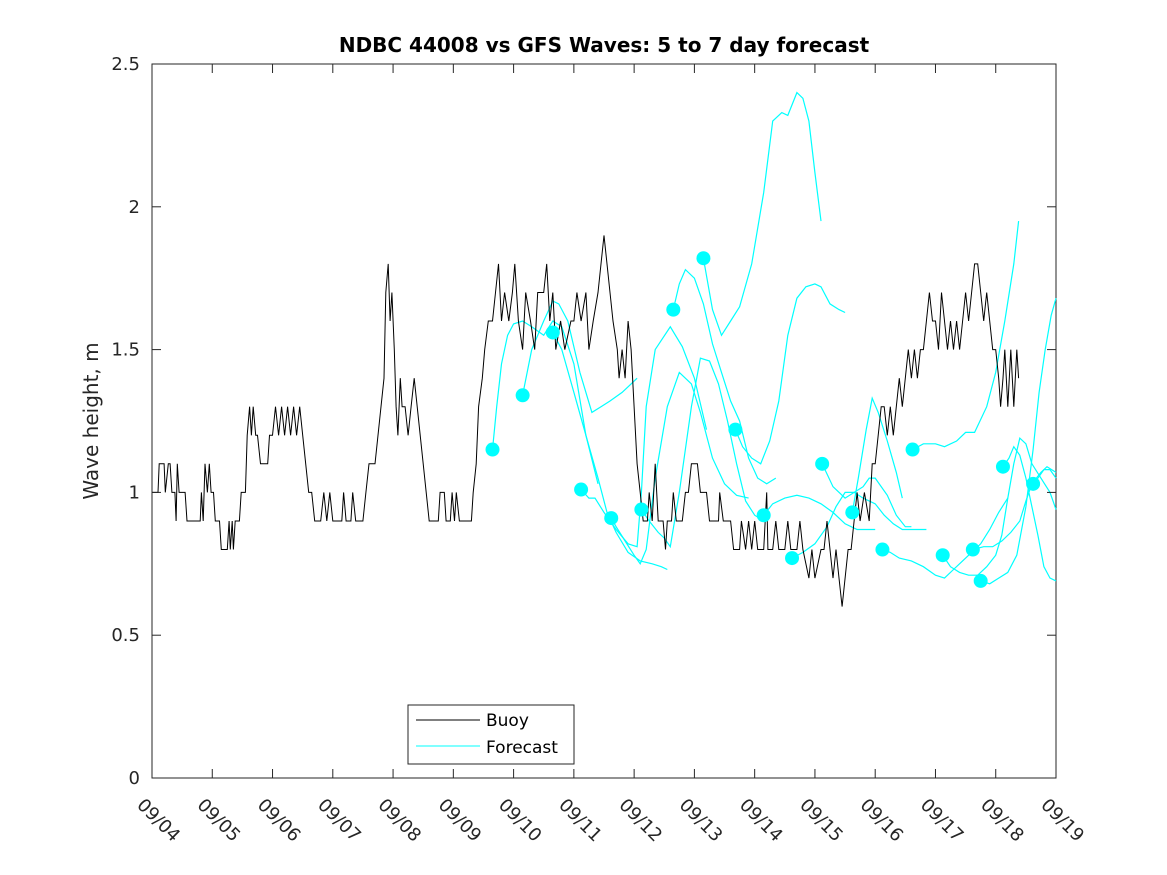 This screenshot has width=1167, height=875. What do you see at coordinates (125, 635) in the screenshot?
I see `y-tick-label: 0.5` at bounding box center [125, 635].